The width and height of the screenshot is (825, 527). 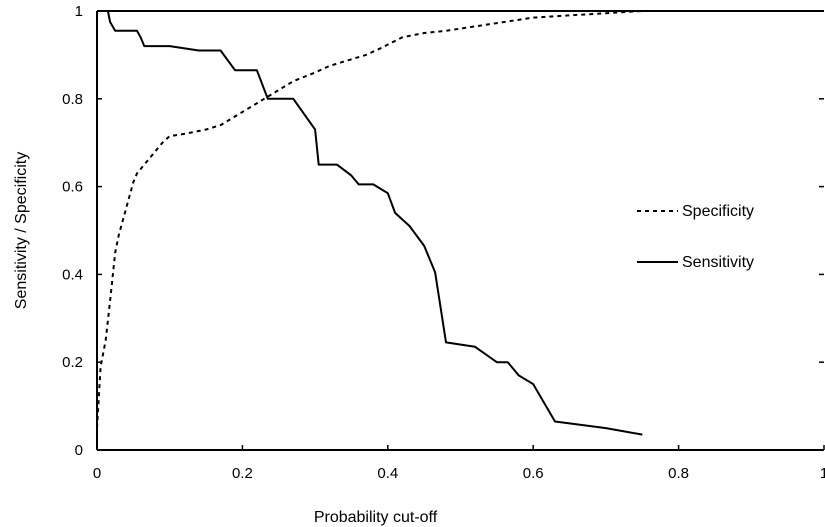 What do you see at coordinates (533, 473) in the screenshot?
I see `x-tick-label: 0.6` at bounding box center [533, 473].